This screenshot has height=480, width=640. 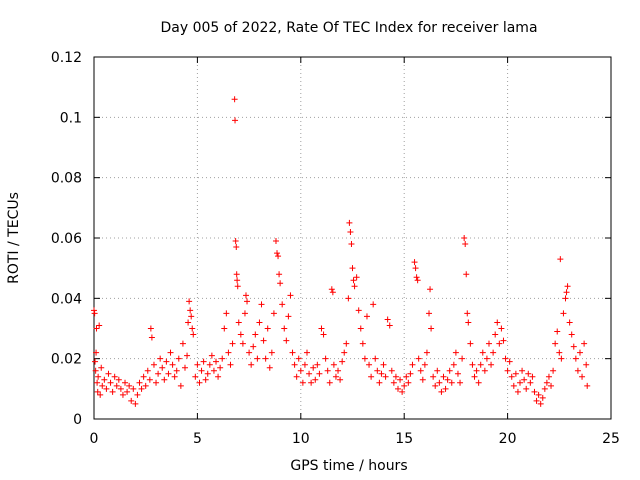 What do you see at coordinates (508, 439) in the screenshot?
I see `x-tick-label: 20` at bounding box center [508, 439].